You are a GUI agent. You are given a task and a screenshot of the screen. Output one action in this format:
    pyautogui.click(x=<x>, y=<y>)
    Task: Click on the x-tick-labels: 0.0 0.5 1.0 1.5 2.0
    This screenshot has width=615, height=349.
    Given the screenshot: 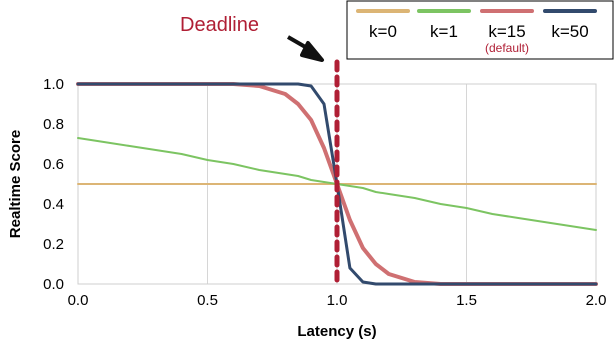 What is the action you would take?
    pyautogui.click(x=337, y=300)
    